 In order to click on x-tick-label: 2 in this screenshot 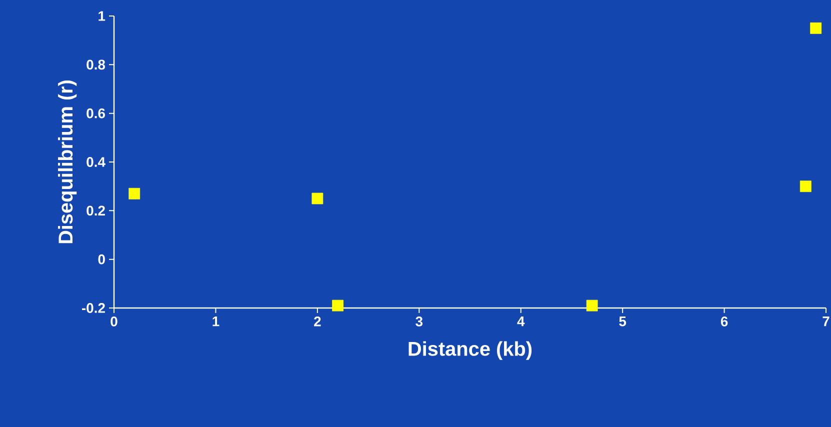, I will do `click(317, 321)`.